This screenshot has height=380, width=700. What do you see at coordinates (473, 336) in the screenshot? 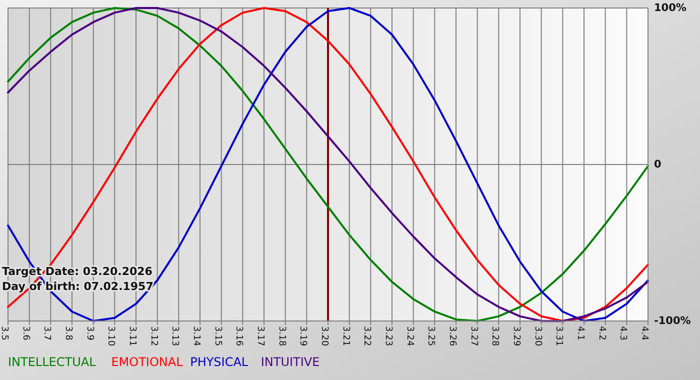
I see `x-tick-label: 3.27` at bounding box center [473, 336].